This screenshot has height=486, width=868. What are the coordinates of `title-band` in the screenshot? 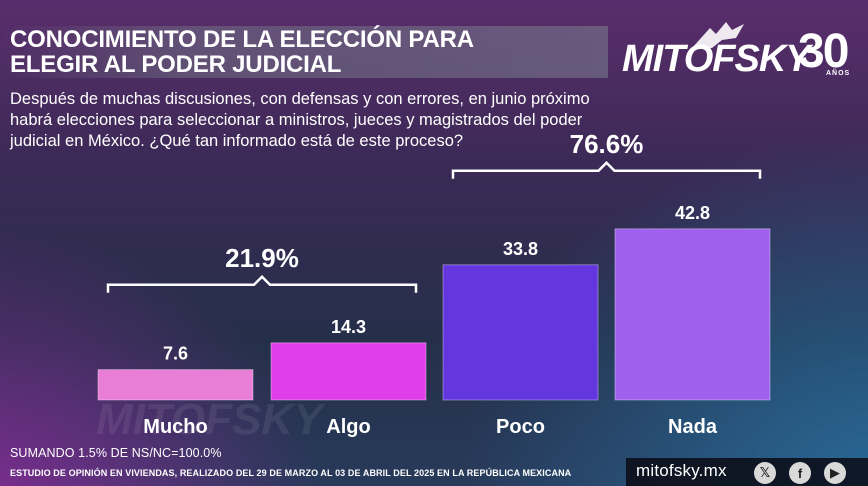 It's located at (304, 52).